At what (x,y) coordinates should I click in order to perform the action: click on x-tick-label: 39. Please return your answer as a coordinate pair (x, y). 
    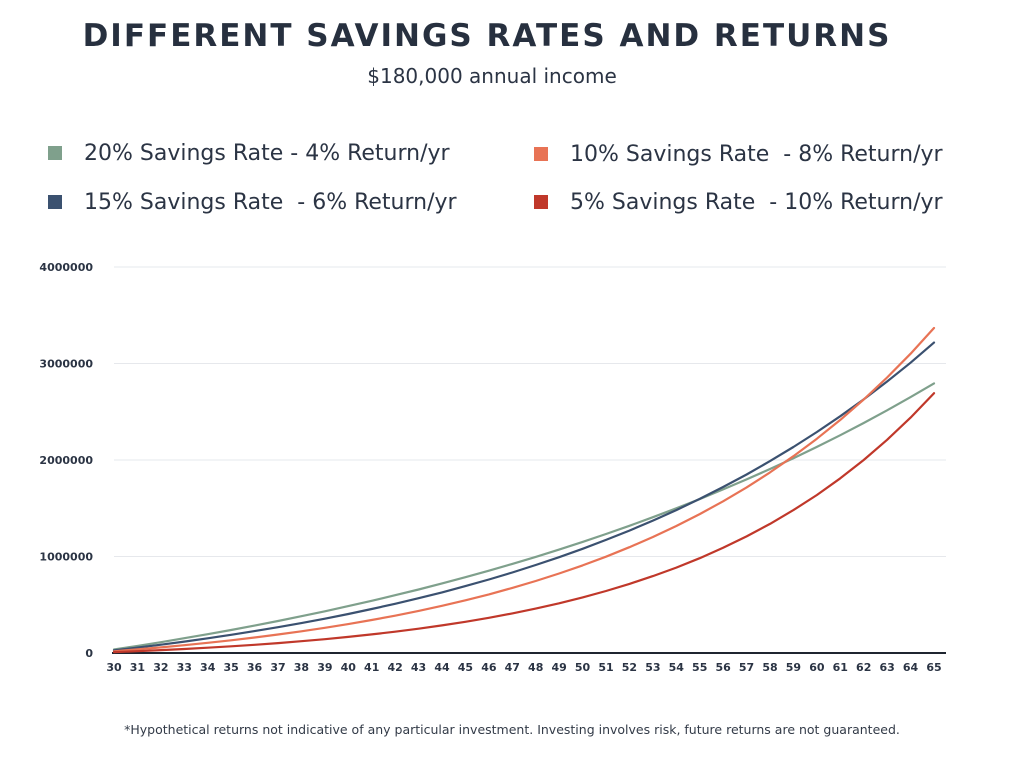
    Looking at the image, I should click on (324, 667).